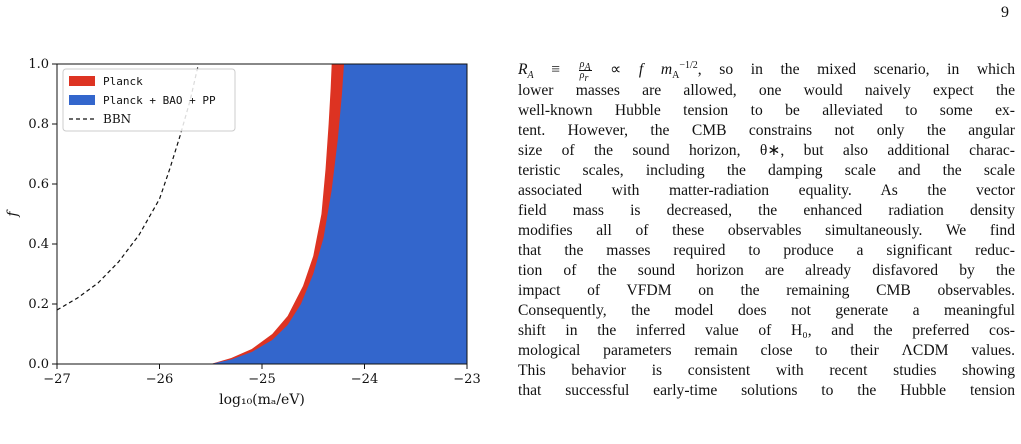 Image resolution: width=1021 pixels, height=444 pixels. I want to click on x-tick-label: −26, so click(159, 379).